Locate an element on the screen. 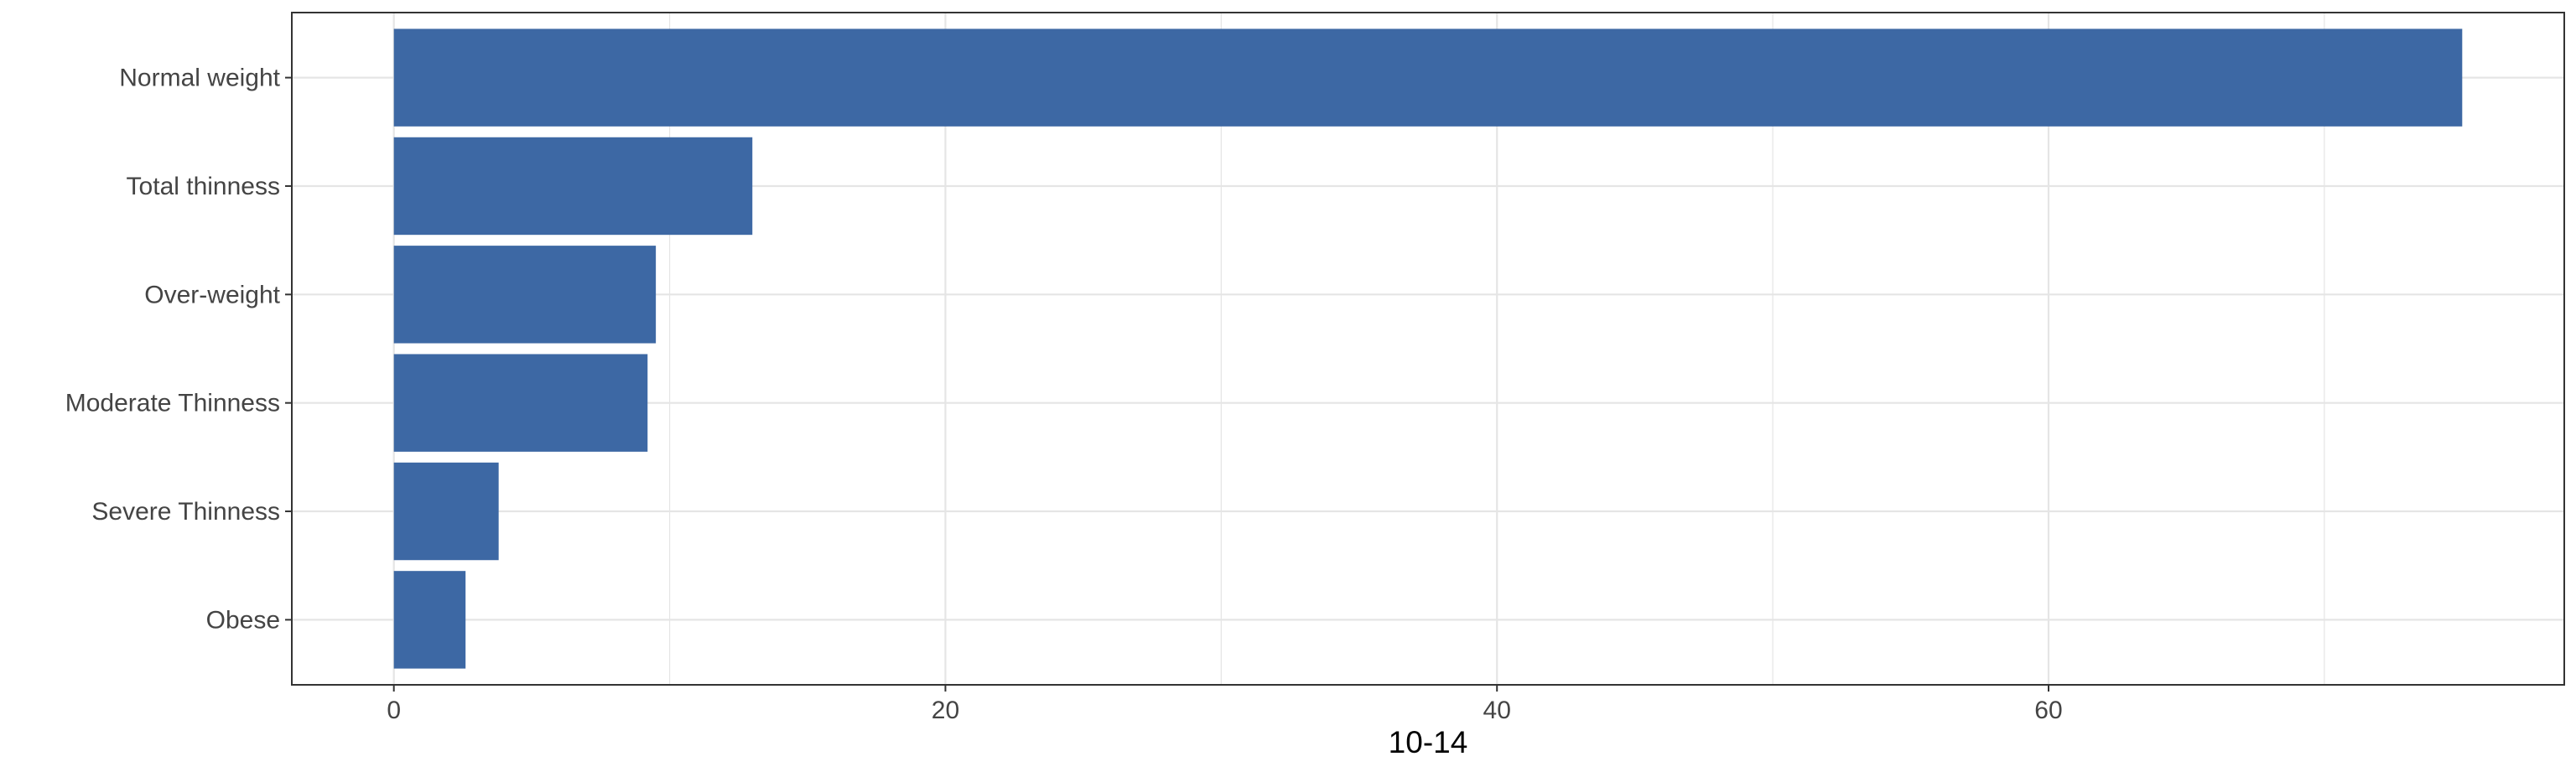 This screenshot has height=772, width=2576. y-tick-label: Moderate Thinness is located at coordinates (172, 403).